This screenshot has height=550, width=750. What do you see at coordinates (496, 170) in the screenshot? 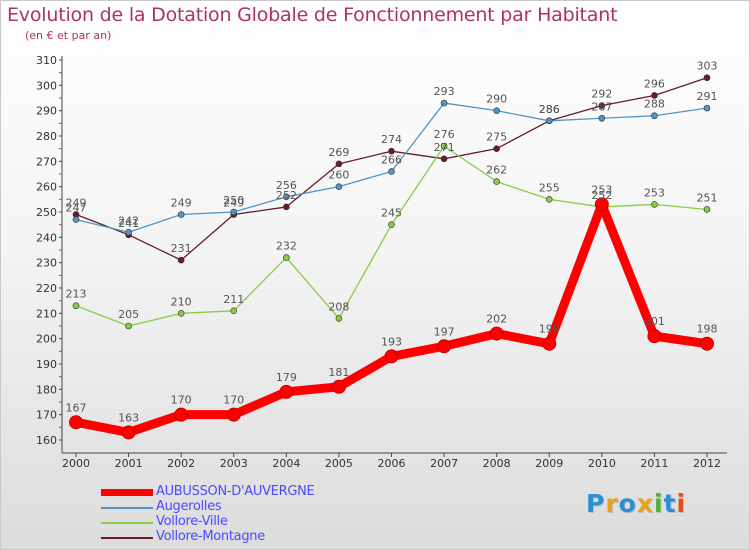
I see `data-label: 262` at bounding box center [496, 170].